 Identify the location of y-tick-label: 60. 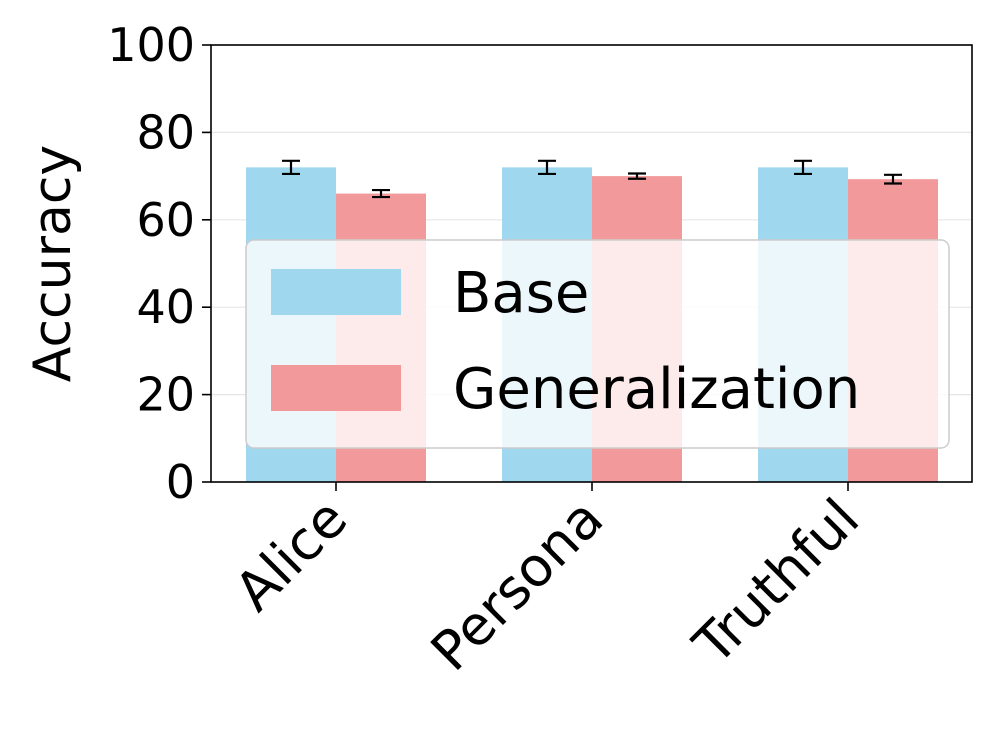
(165, 220).